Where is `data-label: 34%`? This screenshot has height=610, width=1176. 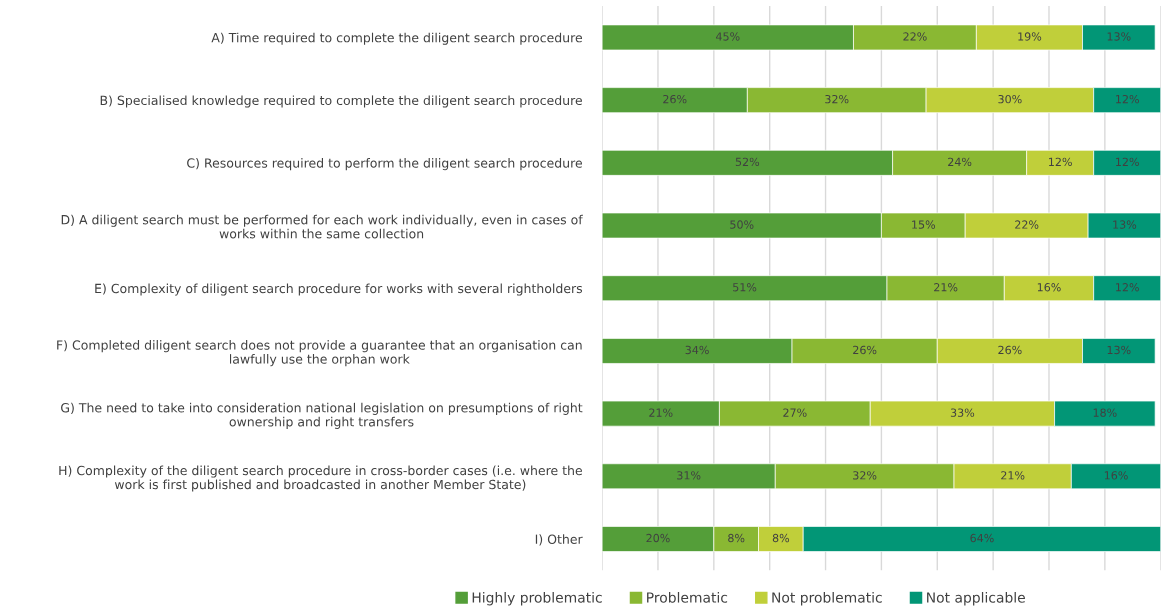 data-label: 34% is located at coordinates (697, 350).